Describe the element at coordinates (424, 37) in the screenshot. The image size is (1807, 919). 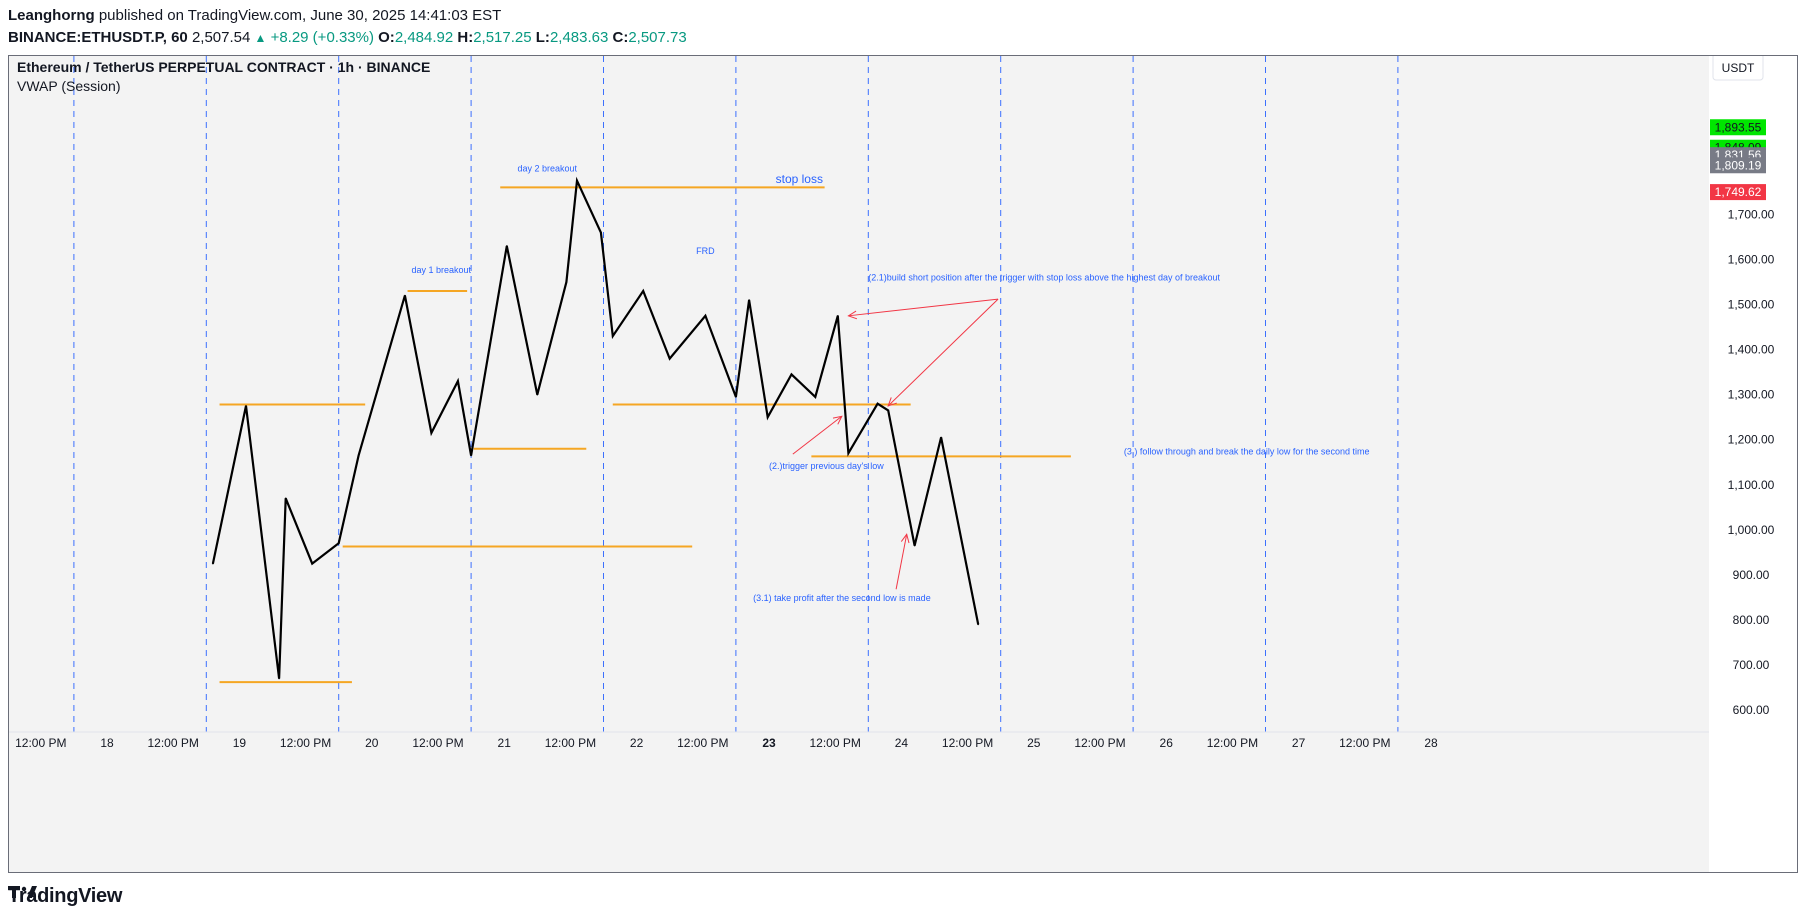
I see `open-value: 2,484.92` at that location.